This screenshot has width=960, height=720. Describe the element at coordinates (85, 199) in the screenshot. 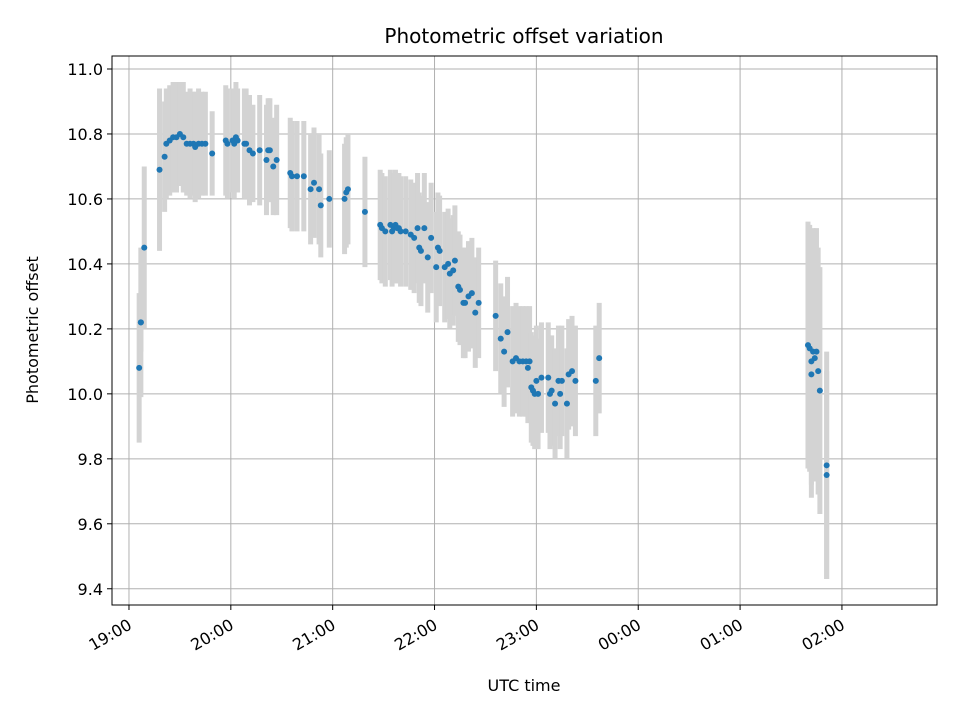

I see `y-tick-label: 10.6` at that location.